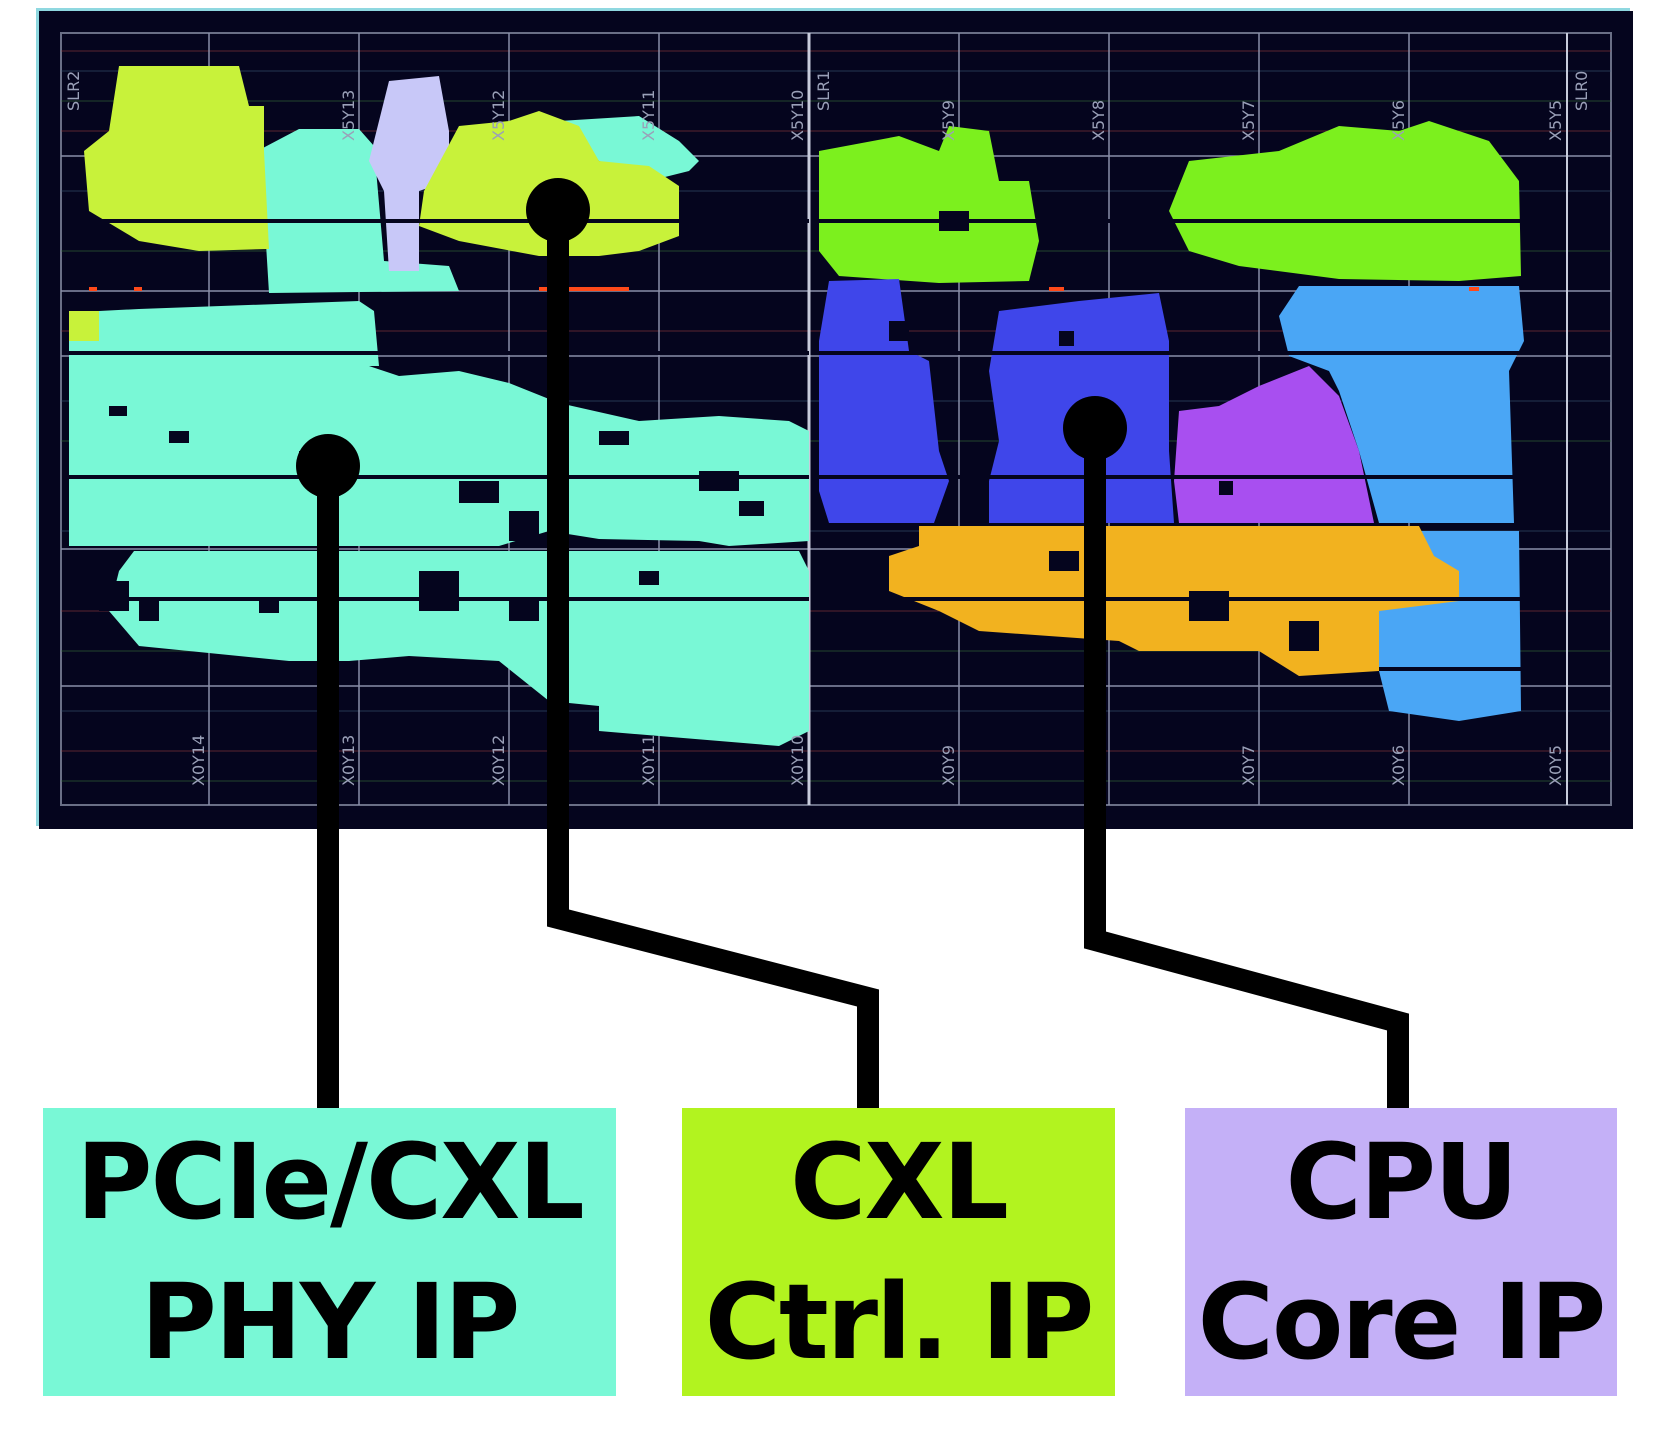 The image size is (1656, 1447). I want to click on tag-x5y5: X5Y5, so click(1555, 120).